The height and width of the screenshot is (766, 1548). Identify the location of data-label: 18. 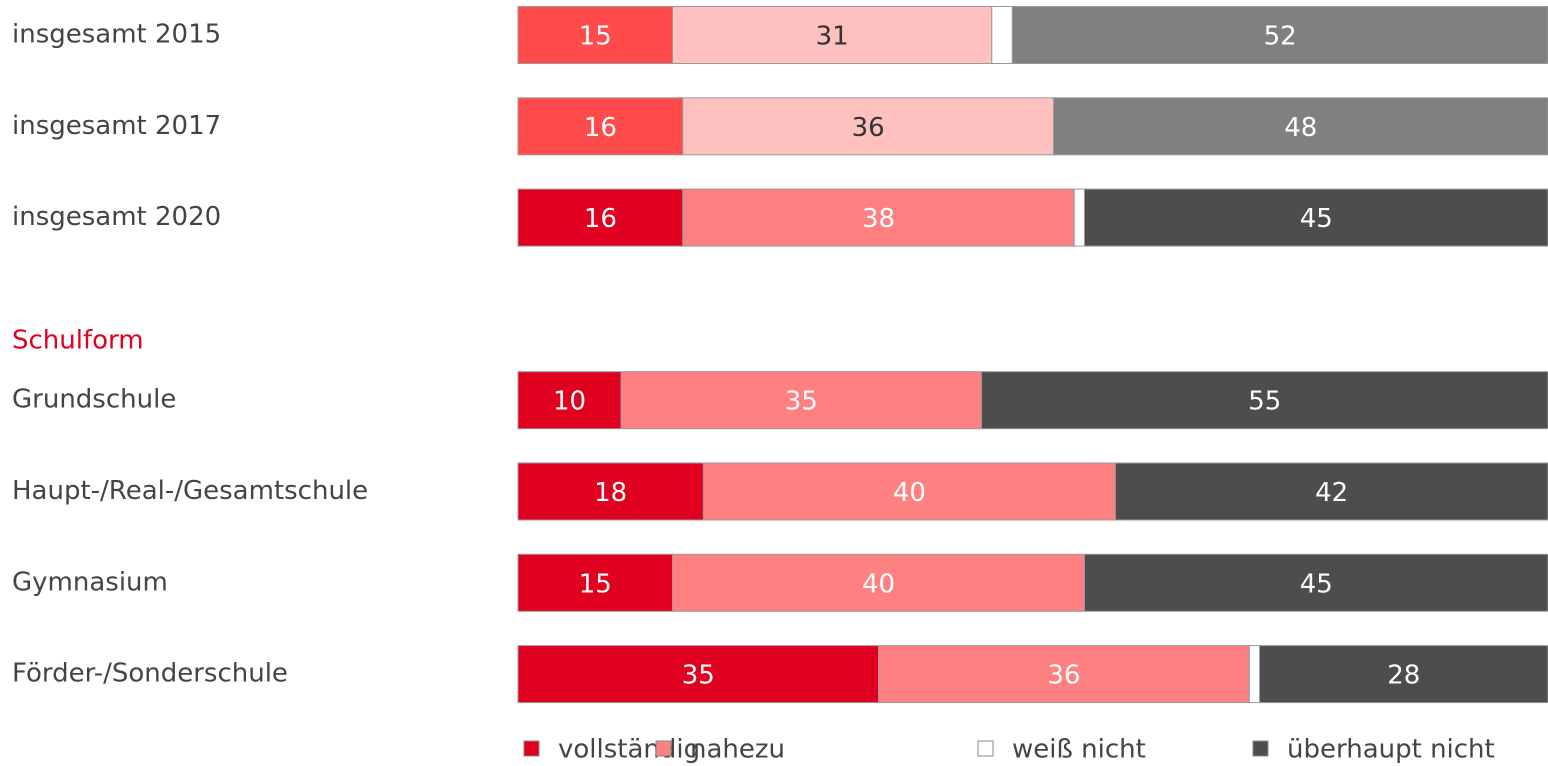
(610, 493).